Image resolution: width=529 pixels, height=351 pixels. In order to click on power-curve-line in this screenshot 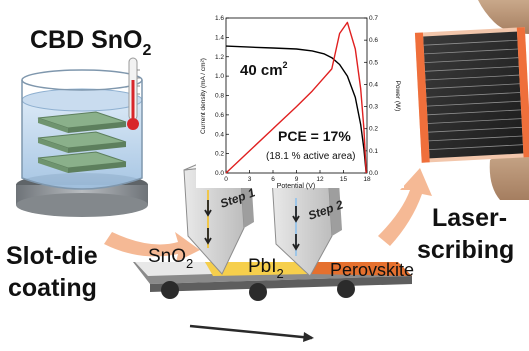, I will do `click(296, 97)`.